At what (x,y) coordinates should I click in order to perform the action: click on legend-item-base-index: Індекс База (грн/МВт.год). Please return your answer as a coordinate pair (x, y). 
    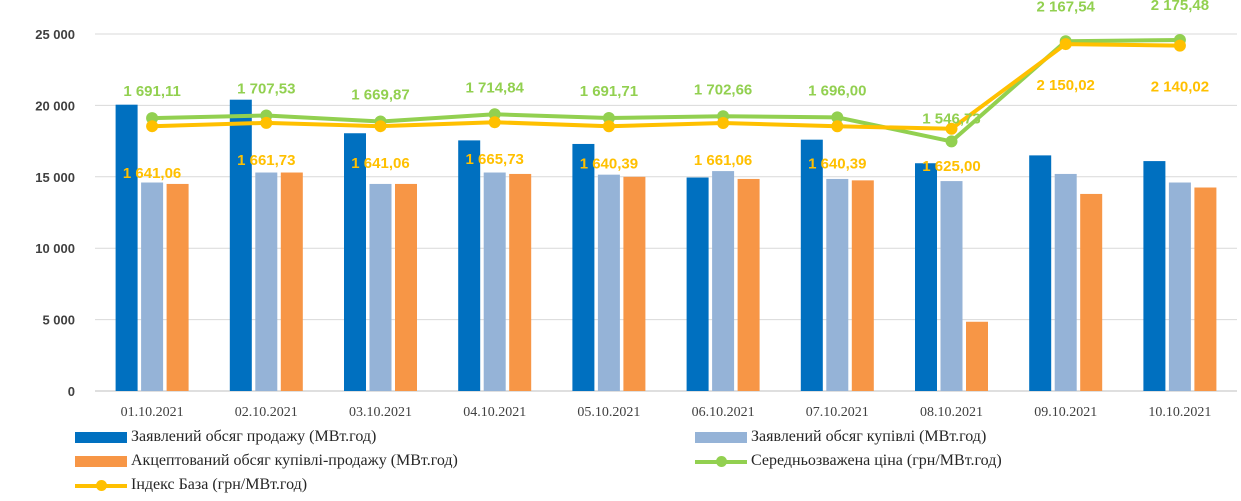
    Looking at the image, I should click on (191, 485).